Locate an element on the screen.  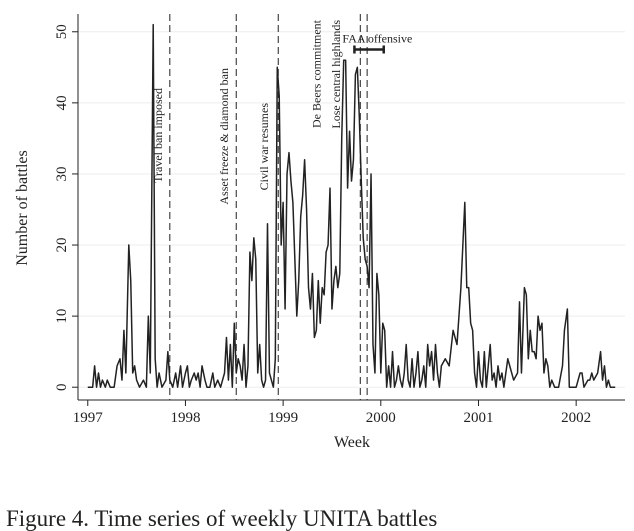
y-tick-label: 10 is located at coordinates (62, 316).